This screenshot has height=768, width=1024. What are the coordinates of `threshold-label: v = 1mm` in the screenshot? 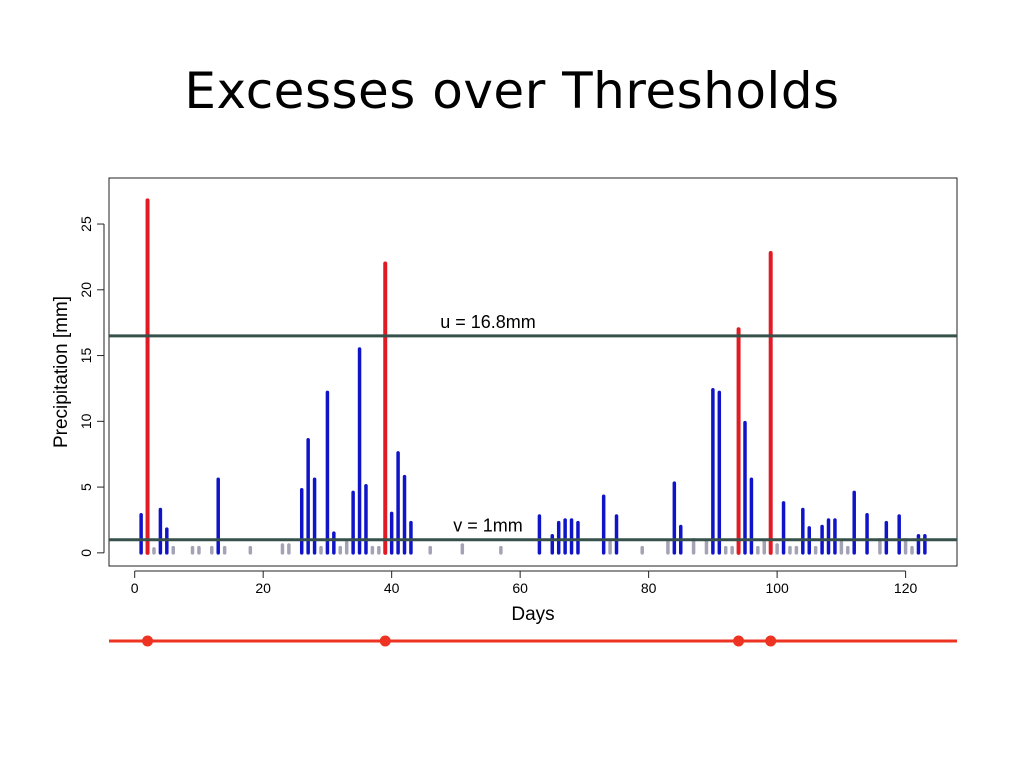 It's located at (488, 526).